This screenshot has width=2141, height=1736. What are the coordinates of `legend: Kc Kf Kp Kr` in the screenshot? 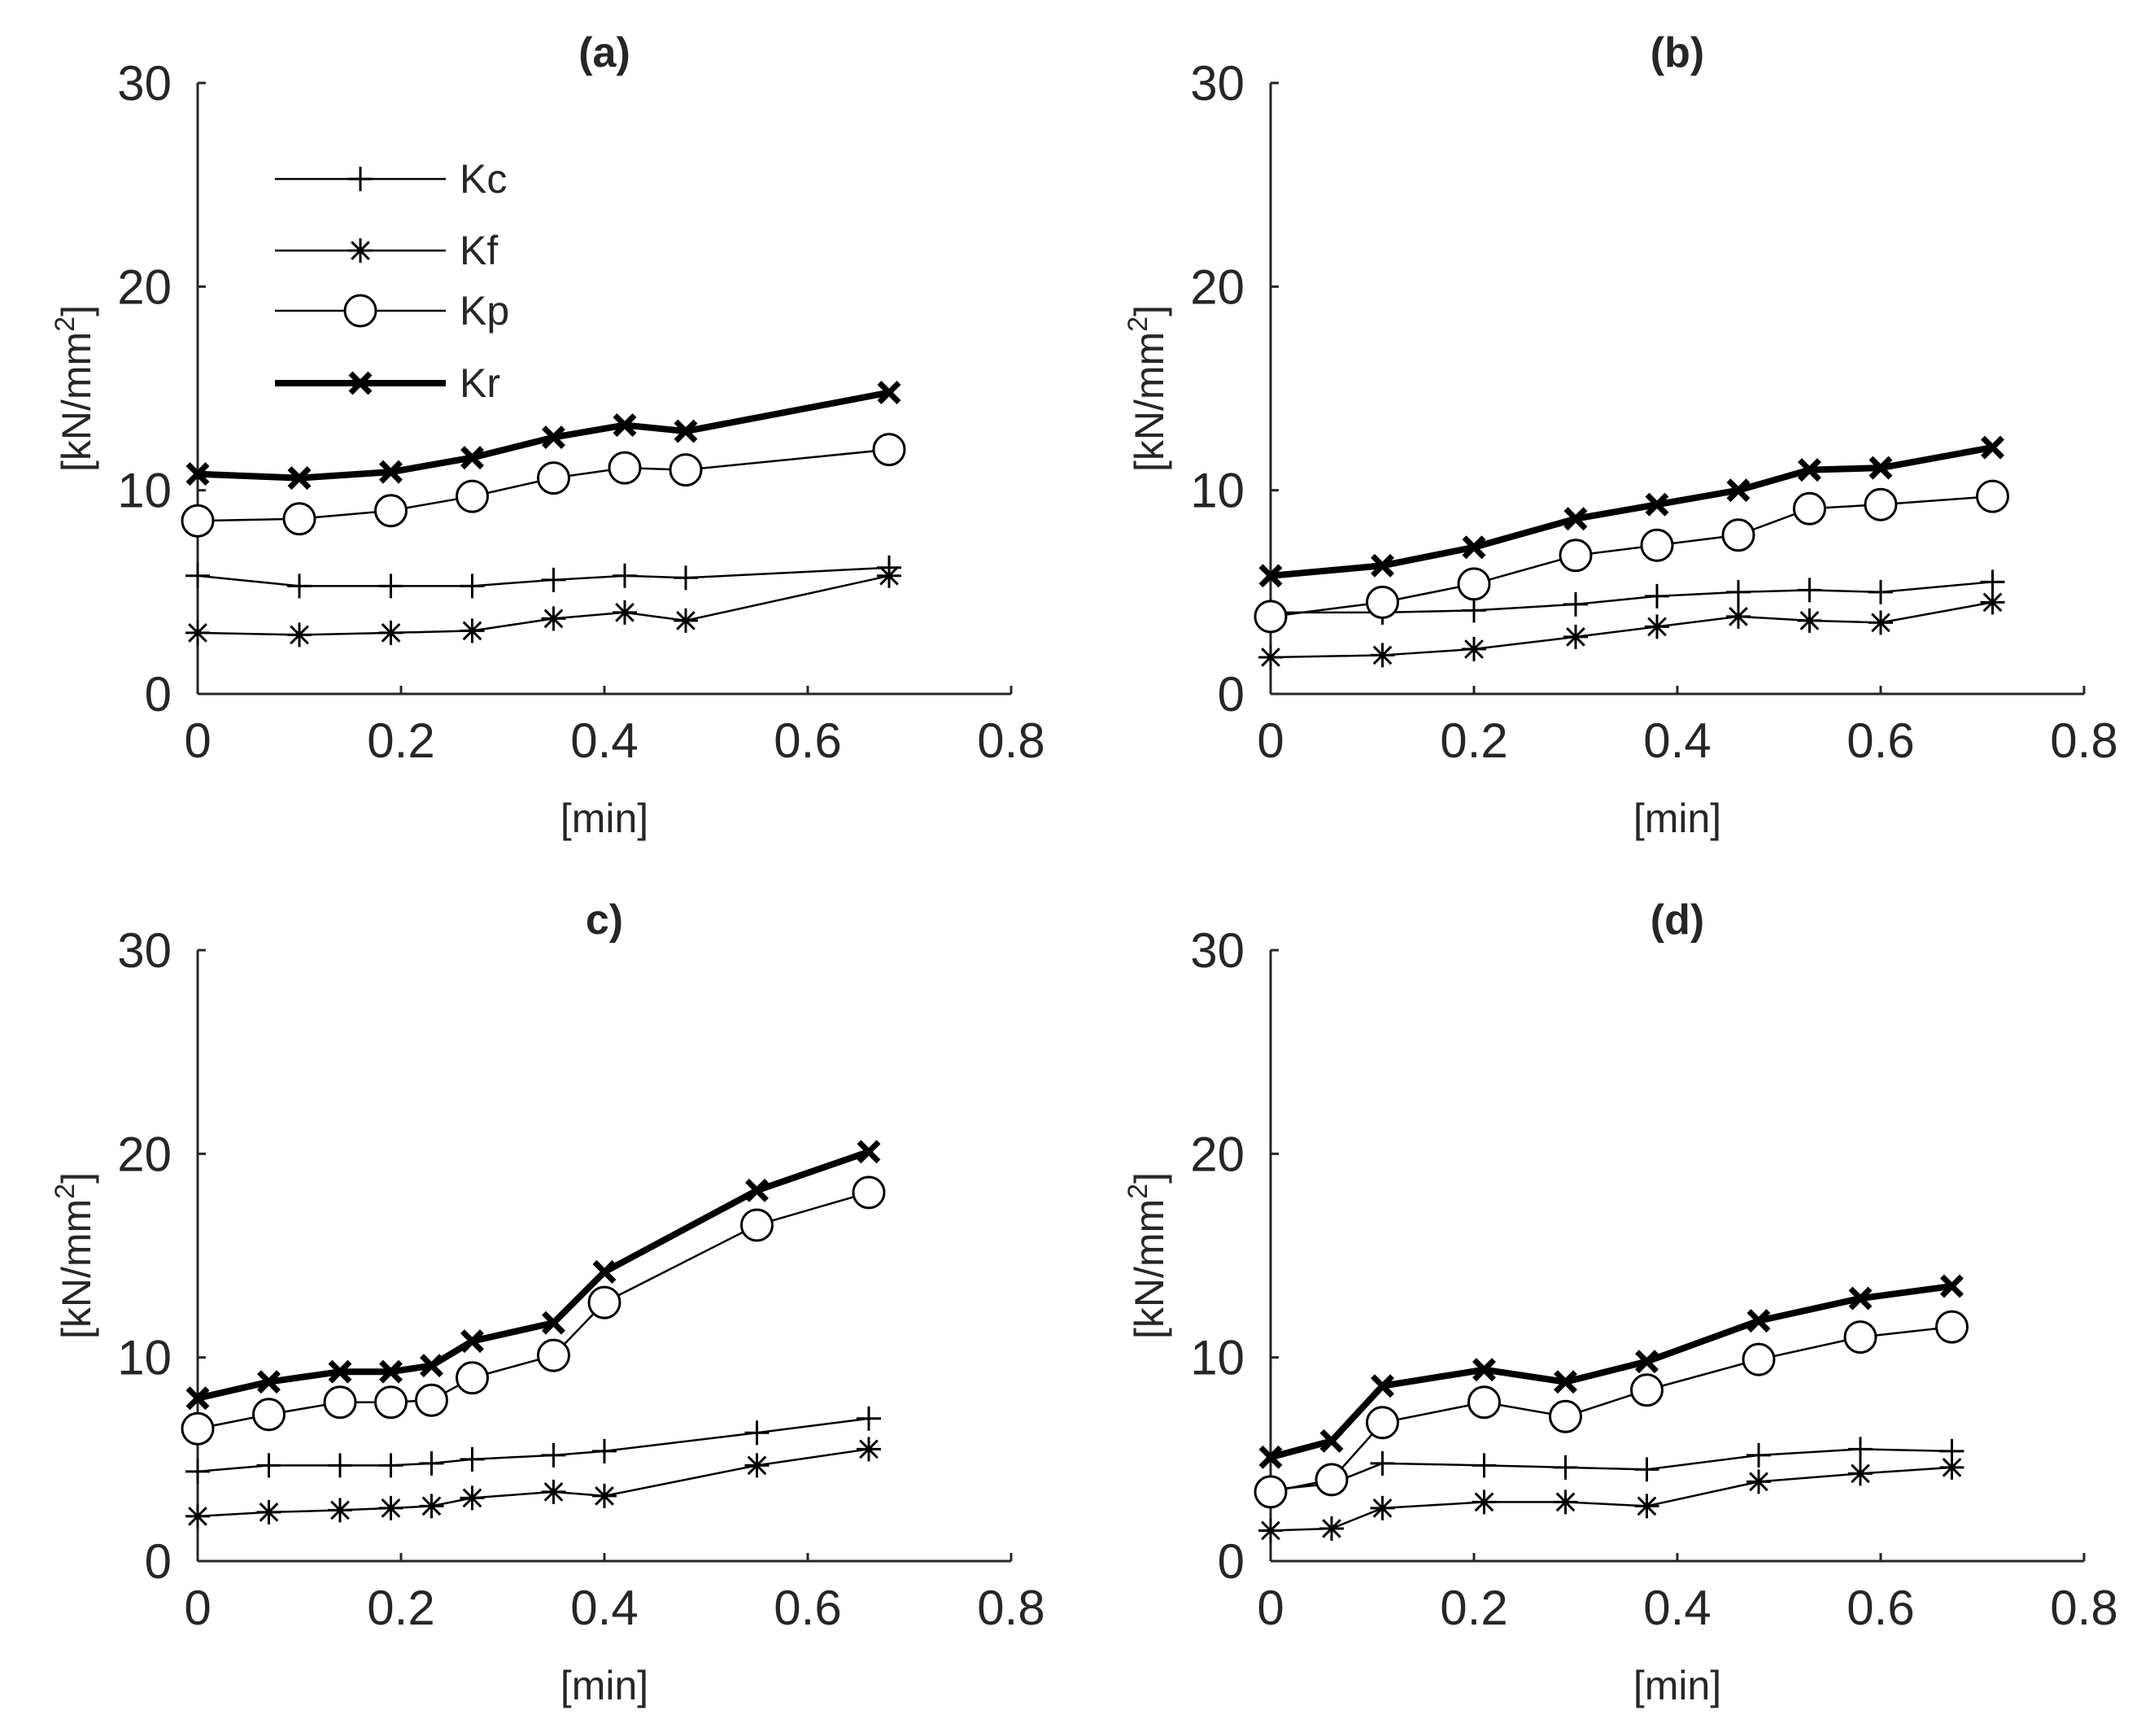 It's located at (392, 281).